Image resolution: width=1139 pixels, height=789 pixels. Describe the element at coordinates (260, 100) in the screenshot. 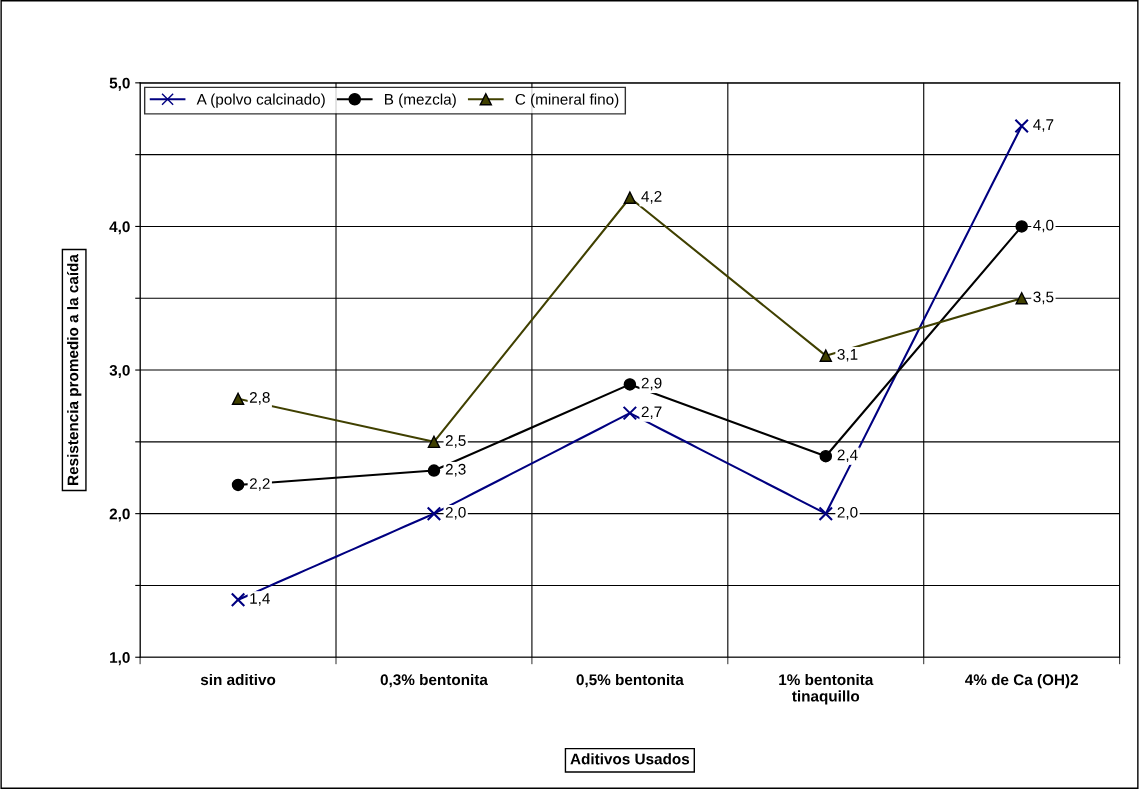

I see `legend-label: A (polvo calcinado)` at that location.